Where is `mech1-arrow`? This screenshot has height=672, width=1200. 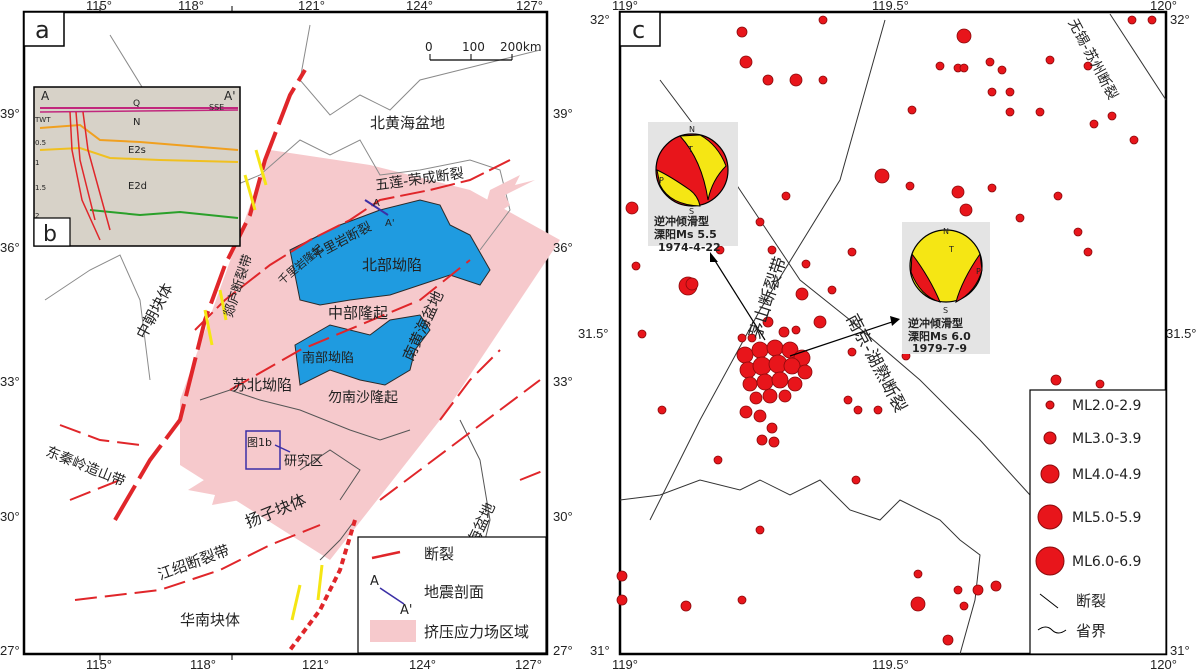 mech1-arrow is located at coordinates (738, 298).